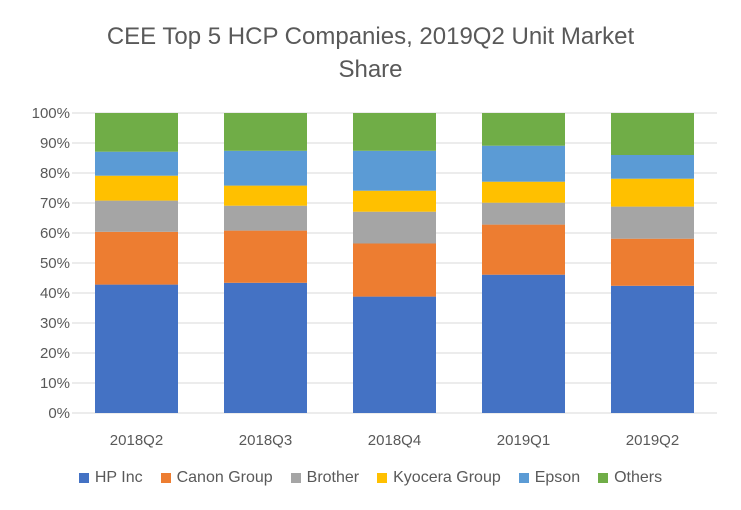  Describe the element at coordinates (55, 143) in the screenshot. I see `y-tick-label: 90%` at that location.